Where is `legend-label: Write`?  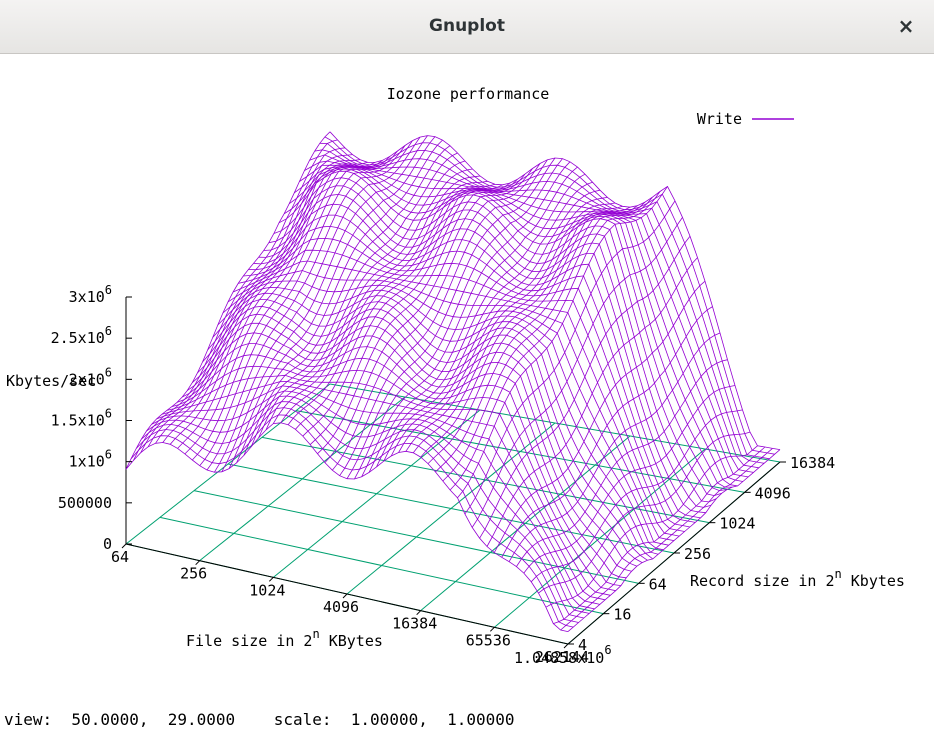
legend-label: Write is located at coordinates (719, 119).